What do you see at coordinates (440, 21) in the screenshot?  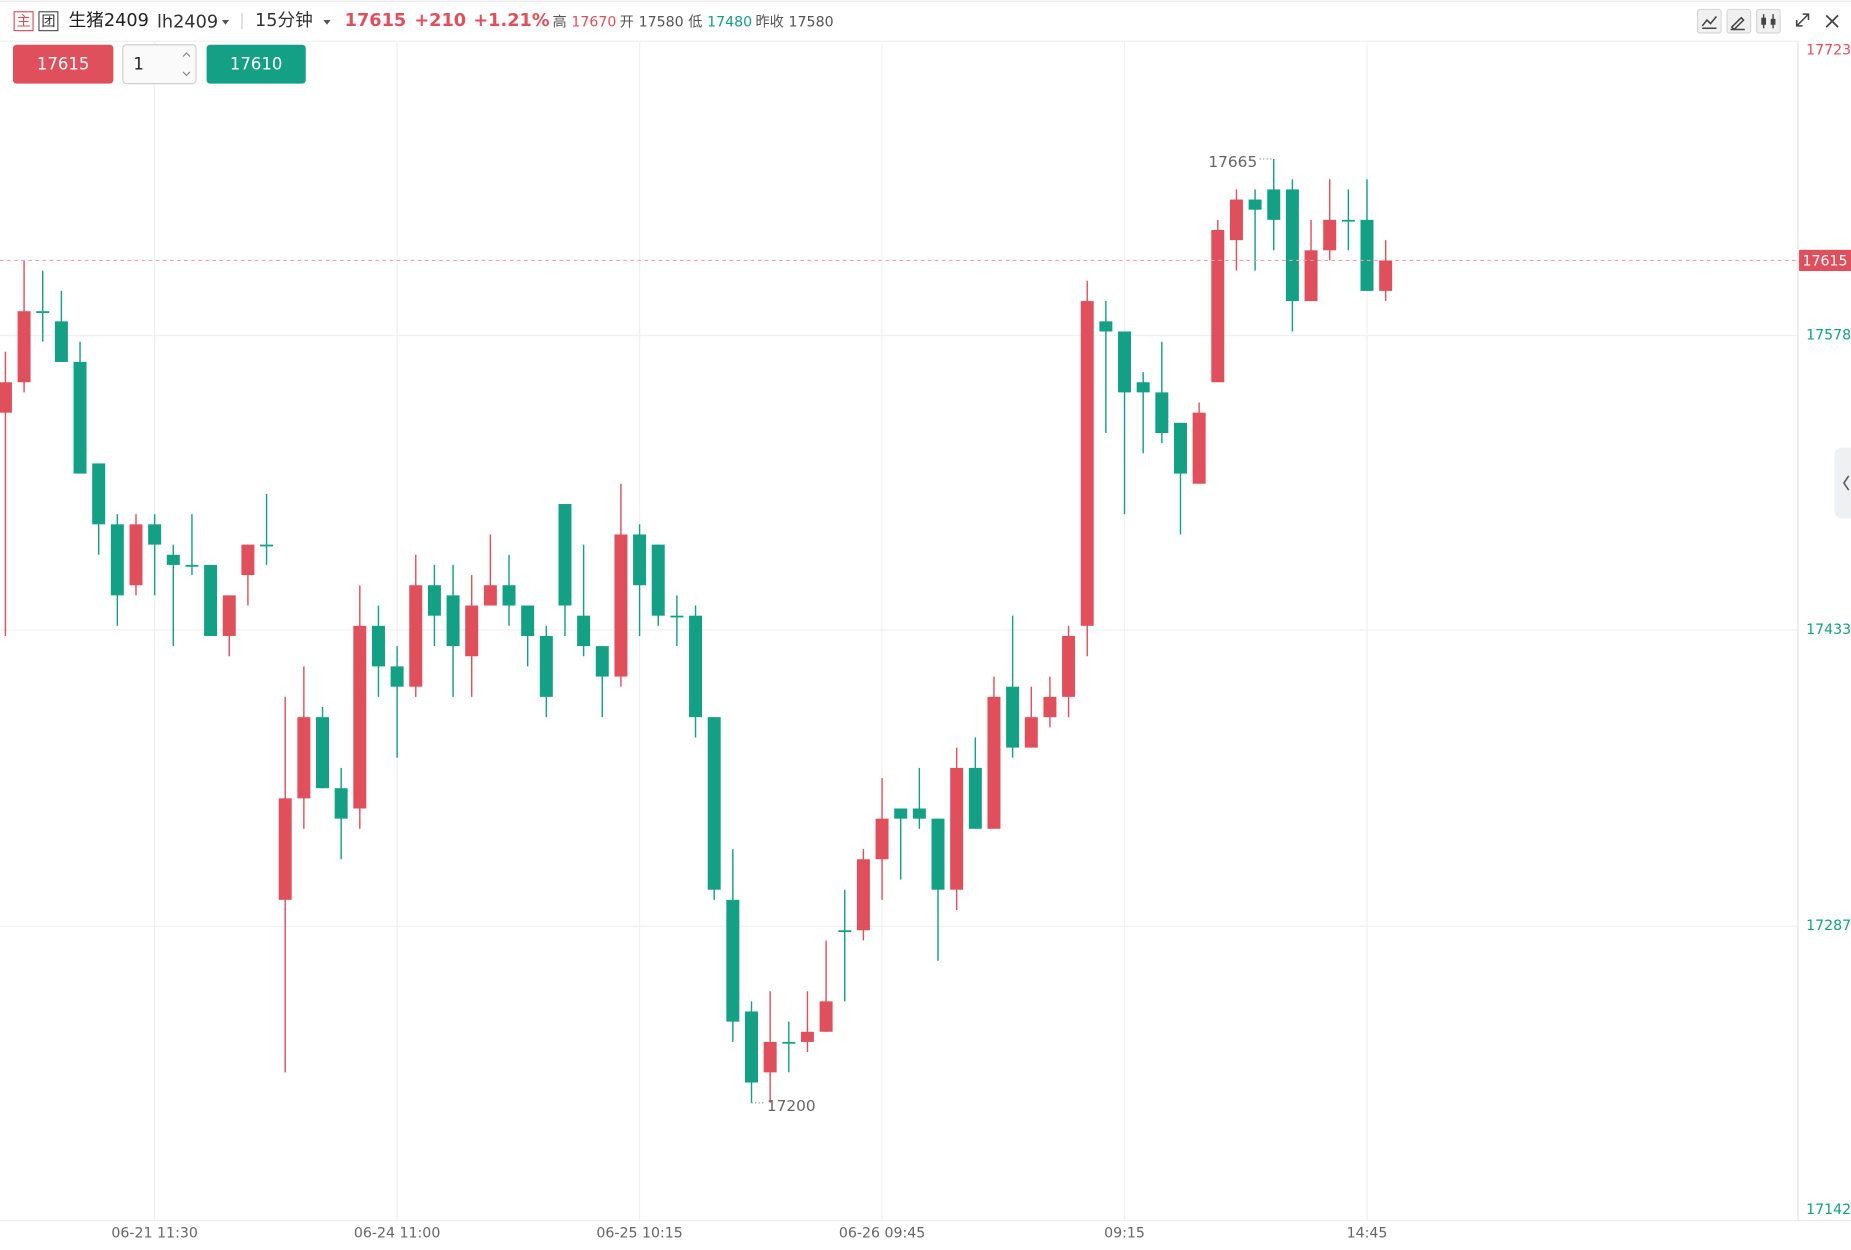 I see `change: +210` at bounding box center [440, 21].